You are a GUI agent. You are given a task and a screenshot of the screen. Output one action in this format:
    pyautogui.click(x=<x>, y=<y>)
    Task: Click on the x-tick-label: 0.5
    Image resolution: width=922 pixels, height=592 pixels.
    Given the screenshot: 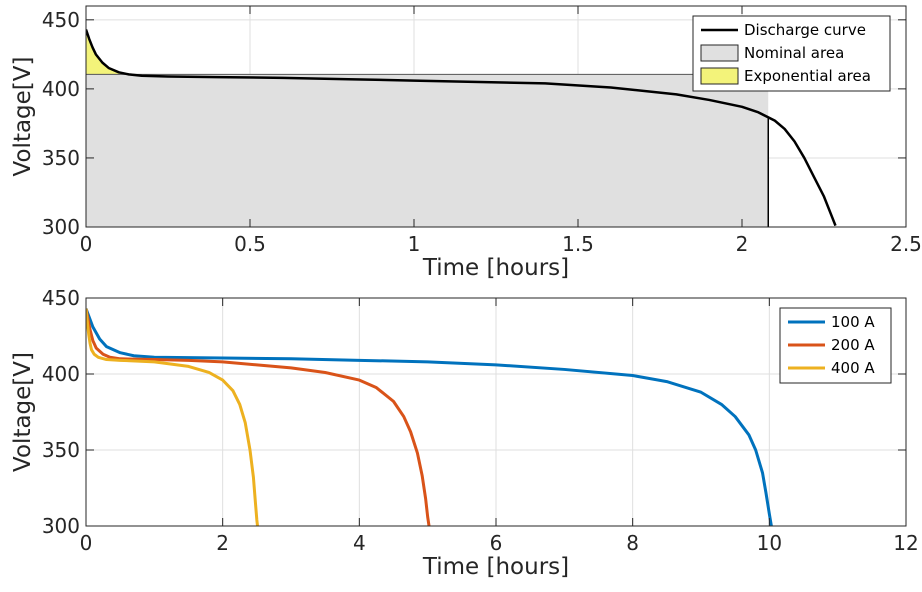 What is the action you would take?
    pyautogui.click(x=250, y=244)
    